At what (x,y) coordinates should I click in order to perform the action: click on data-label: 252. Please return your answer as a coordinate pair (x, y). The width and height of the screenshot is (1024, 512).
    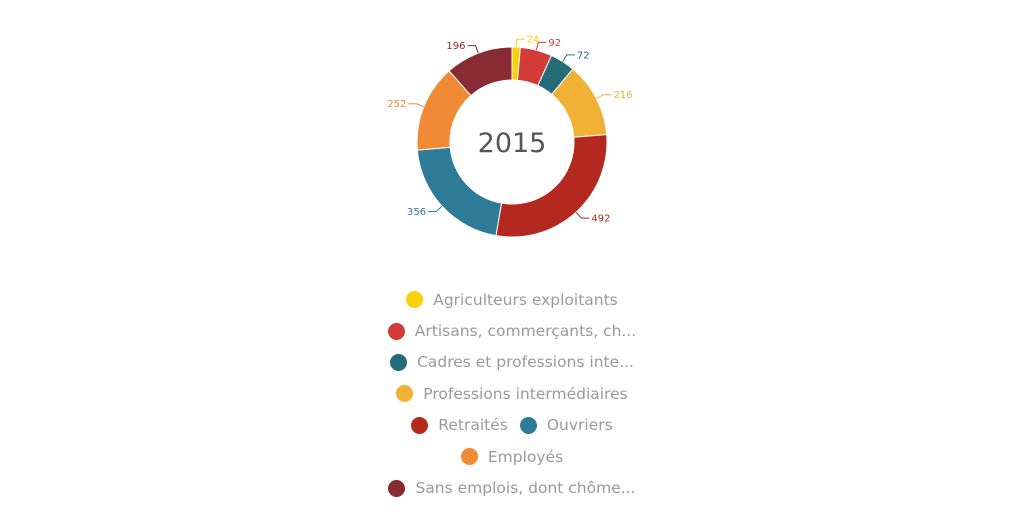
    Looking at the image, I should click on (396, 104).